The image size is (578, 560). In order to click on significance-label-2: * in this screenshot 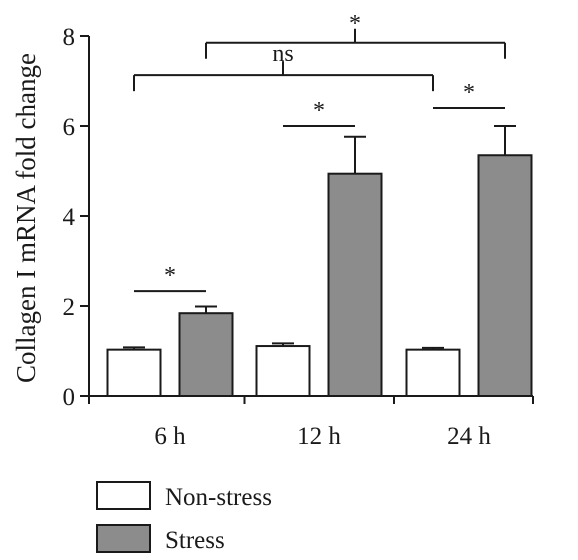, I will do `click(469, 93)`.